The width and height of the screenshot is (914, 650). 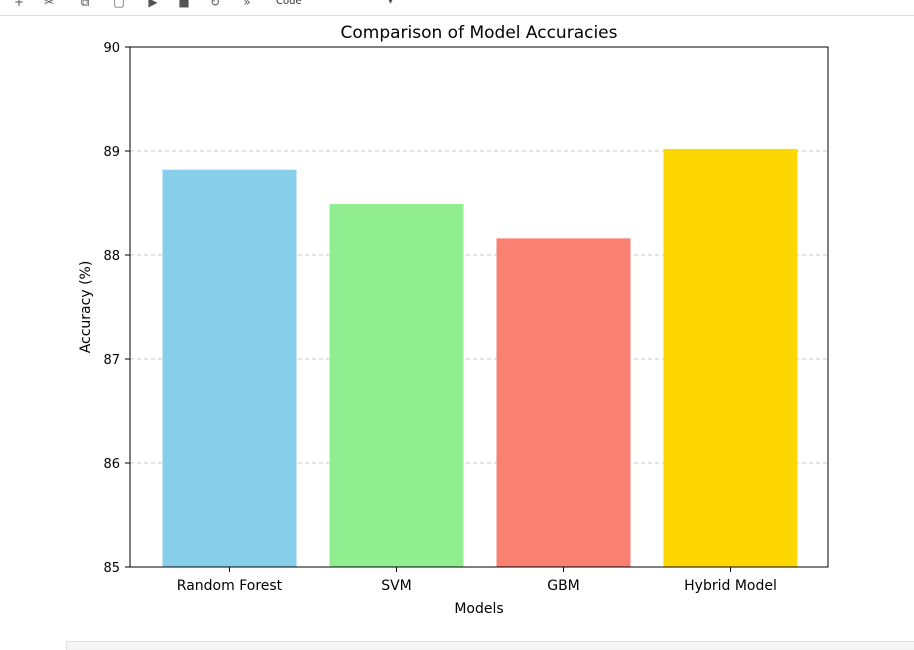 What do you see at coordinates (49, 4) in the screenshot?
I see `cut-icon: ✂` at bounding box center [49, 4].